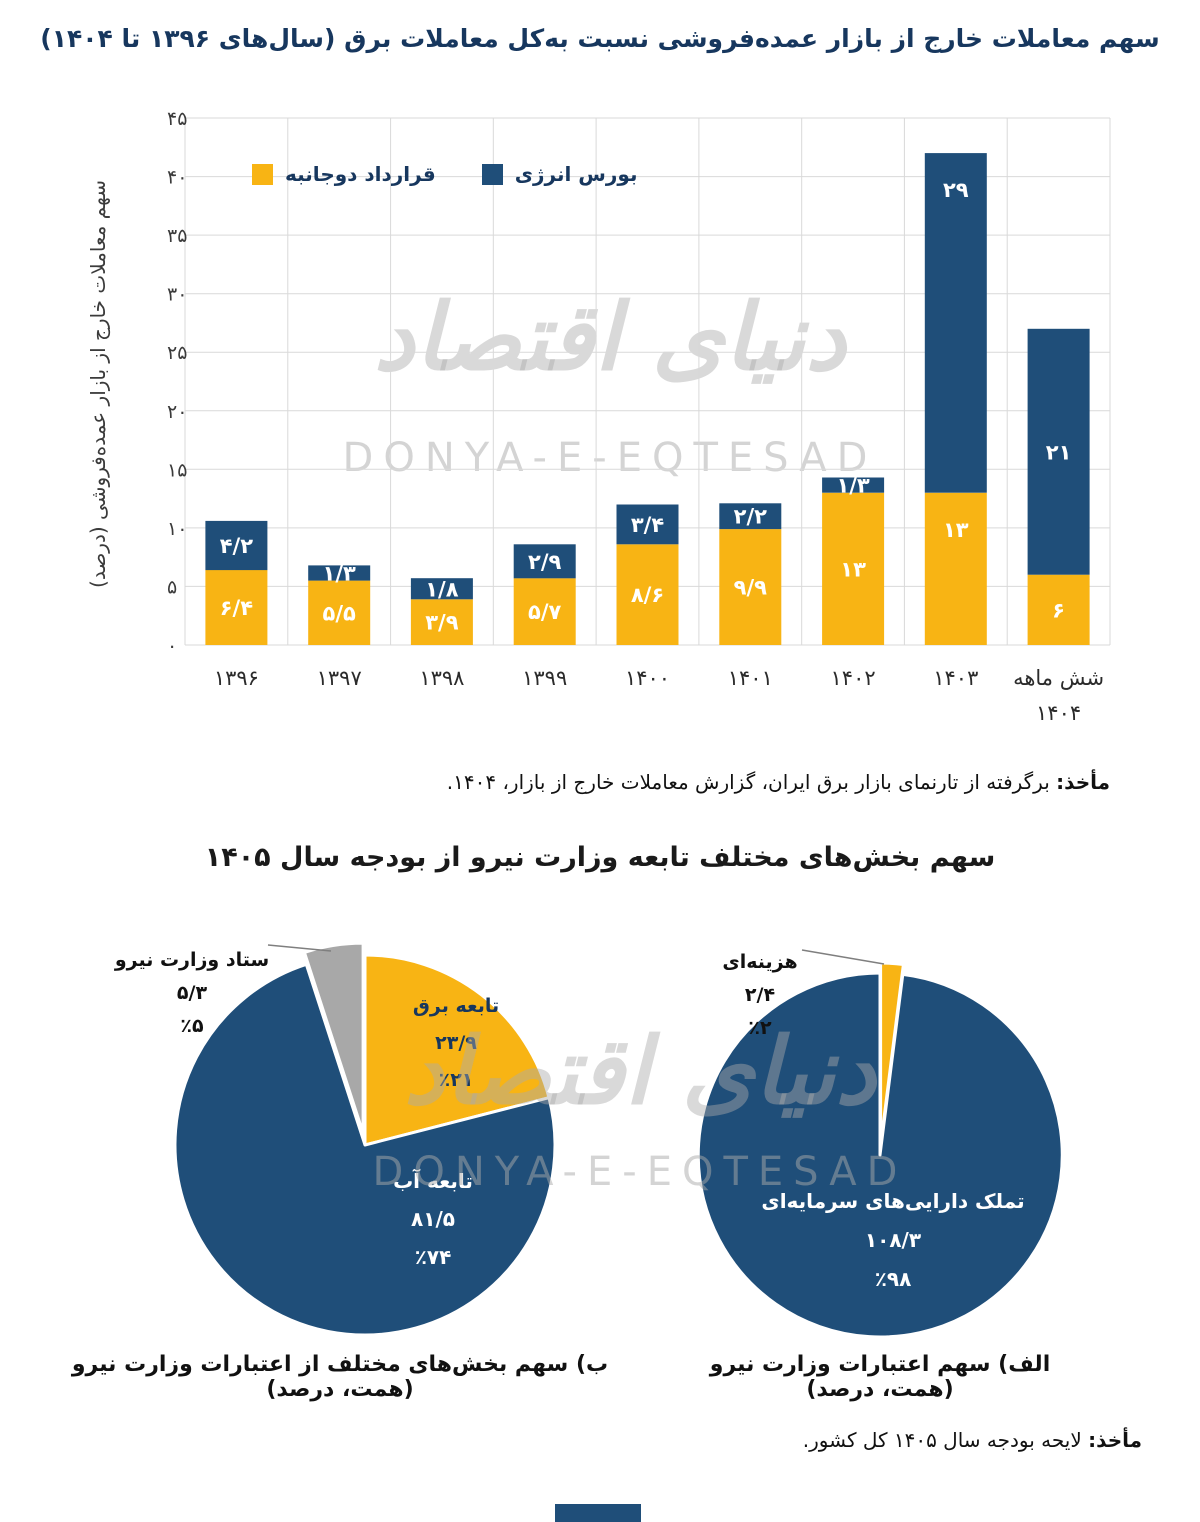  What do you see at coordinates (339, 678) in the screenshot?
I see `x-axis-category-label: ۱۳۹۷` at bounding box center [339, 678].